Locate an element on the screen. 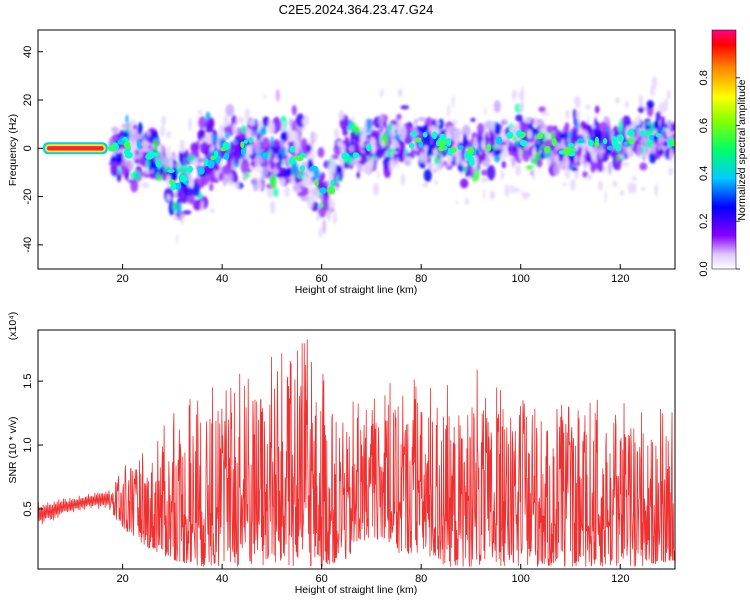 This screenshot has height=600, width=750. spectrogram-x-tick-label: 40 is located at coordinates (222, 279).